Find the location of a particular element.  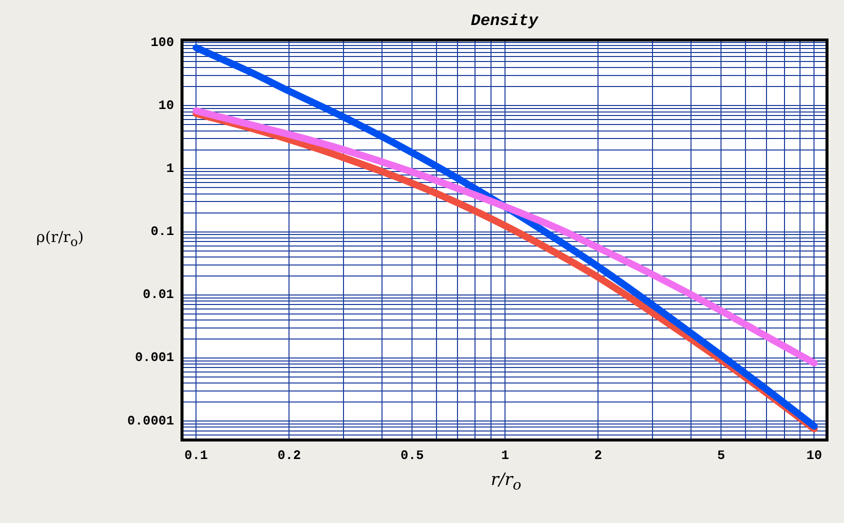

y-tick-label: 1 is located at coordinates (170, 168).